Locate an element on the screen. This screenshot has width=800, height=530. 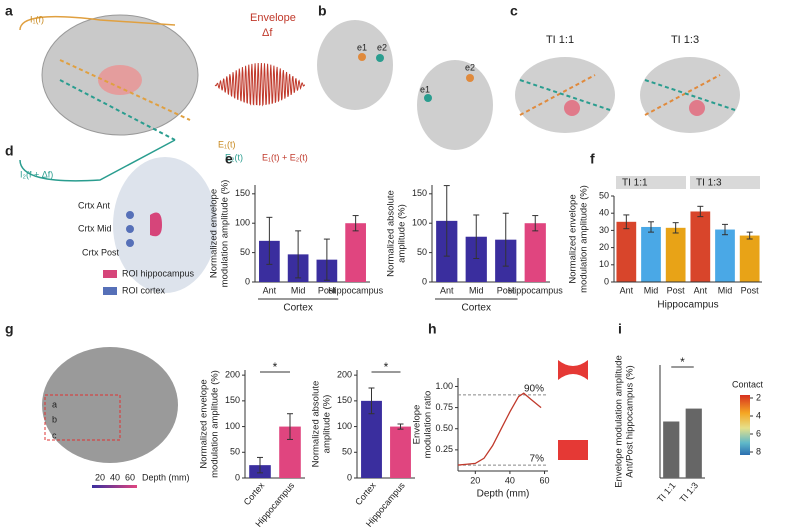
x-axis-title: Hippocampus is located at coordinates (687, 305).